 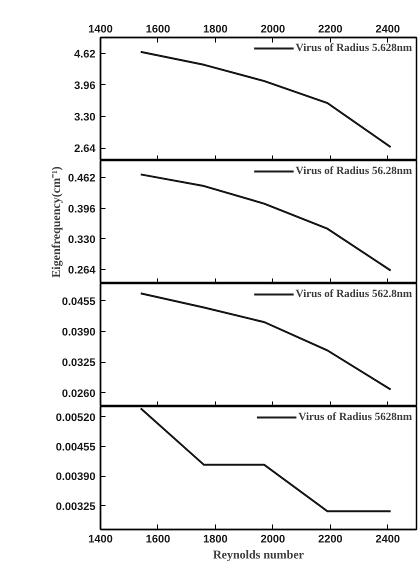 What do you see at coordinates (85, 149) in the screenshot?
I see `y-tick-label: 2.64` at bounding box center [85, 149].